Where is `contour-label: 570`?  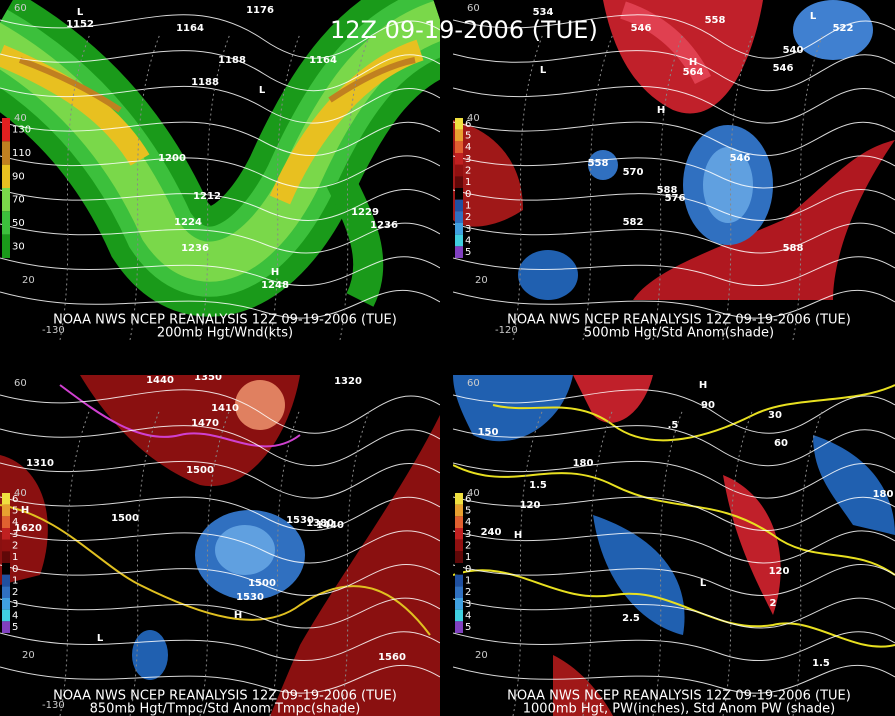 contour-label: 570 is located at coordinates (633, 172).